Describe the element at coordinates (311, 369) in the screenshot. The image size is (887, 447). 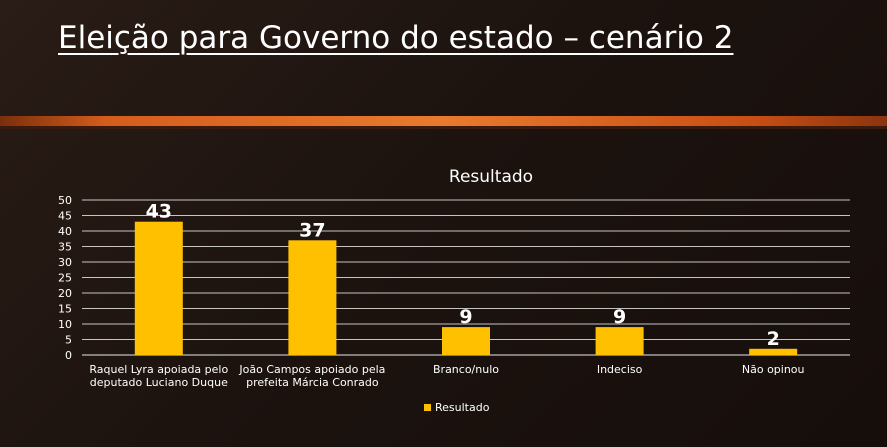
I see `category-label: João Campos apoiado pela` at that location.